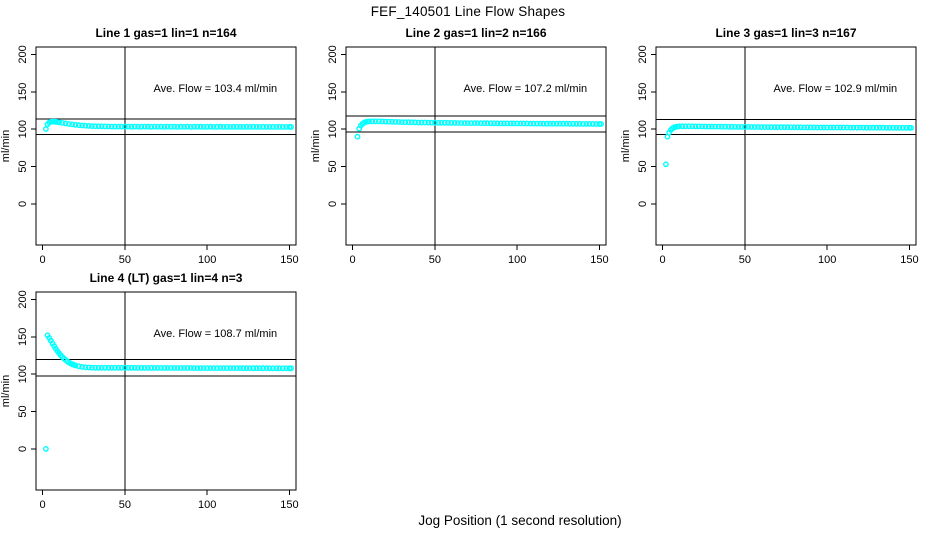 The height and width of the screenshot is (540, 936). What do you see at coordinates (165, 33) in the screenshot?
I see `subplot-title: Line 1 gas=1 lin=1 n=164` at bounding box center [165, 33].